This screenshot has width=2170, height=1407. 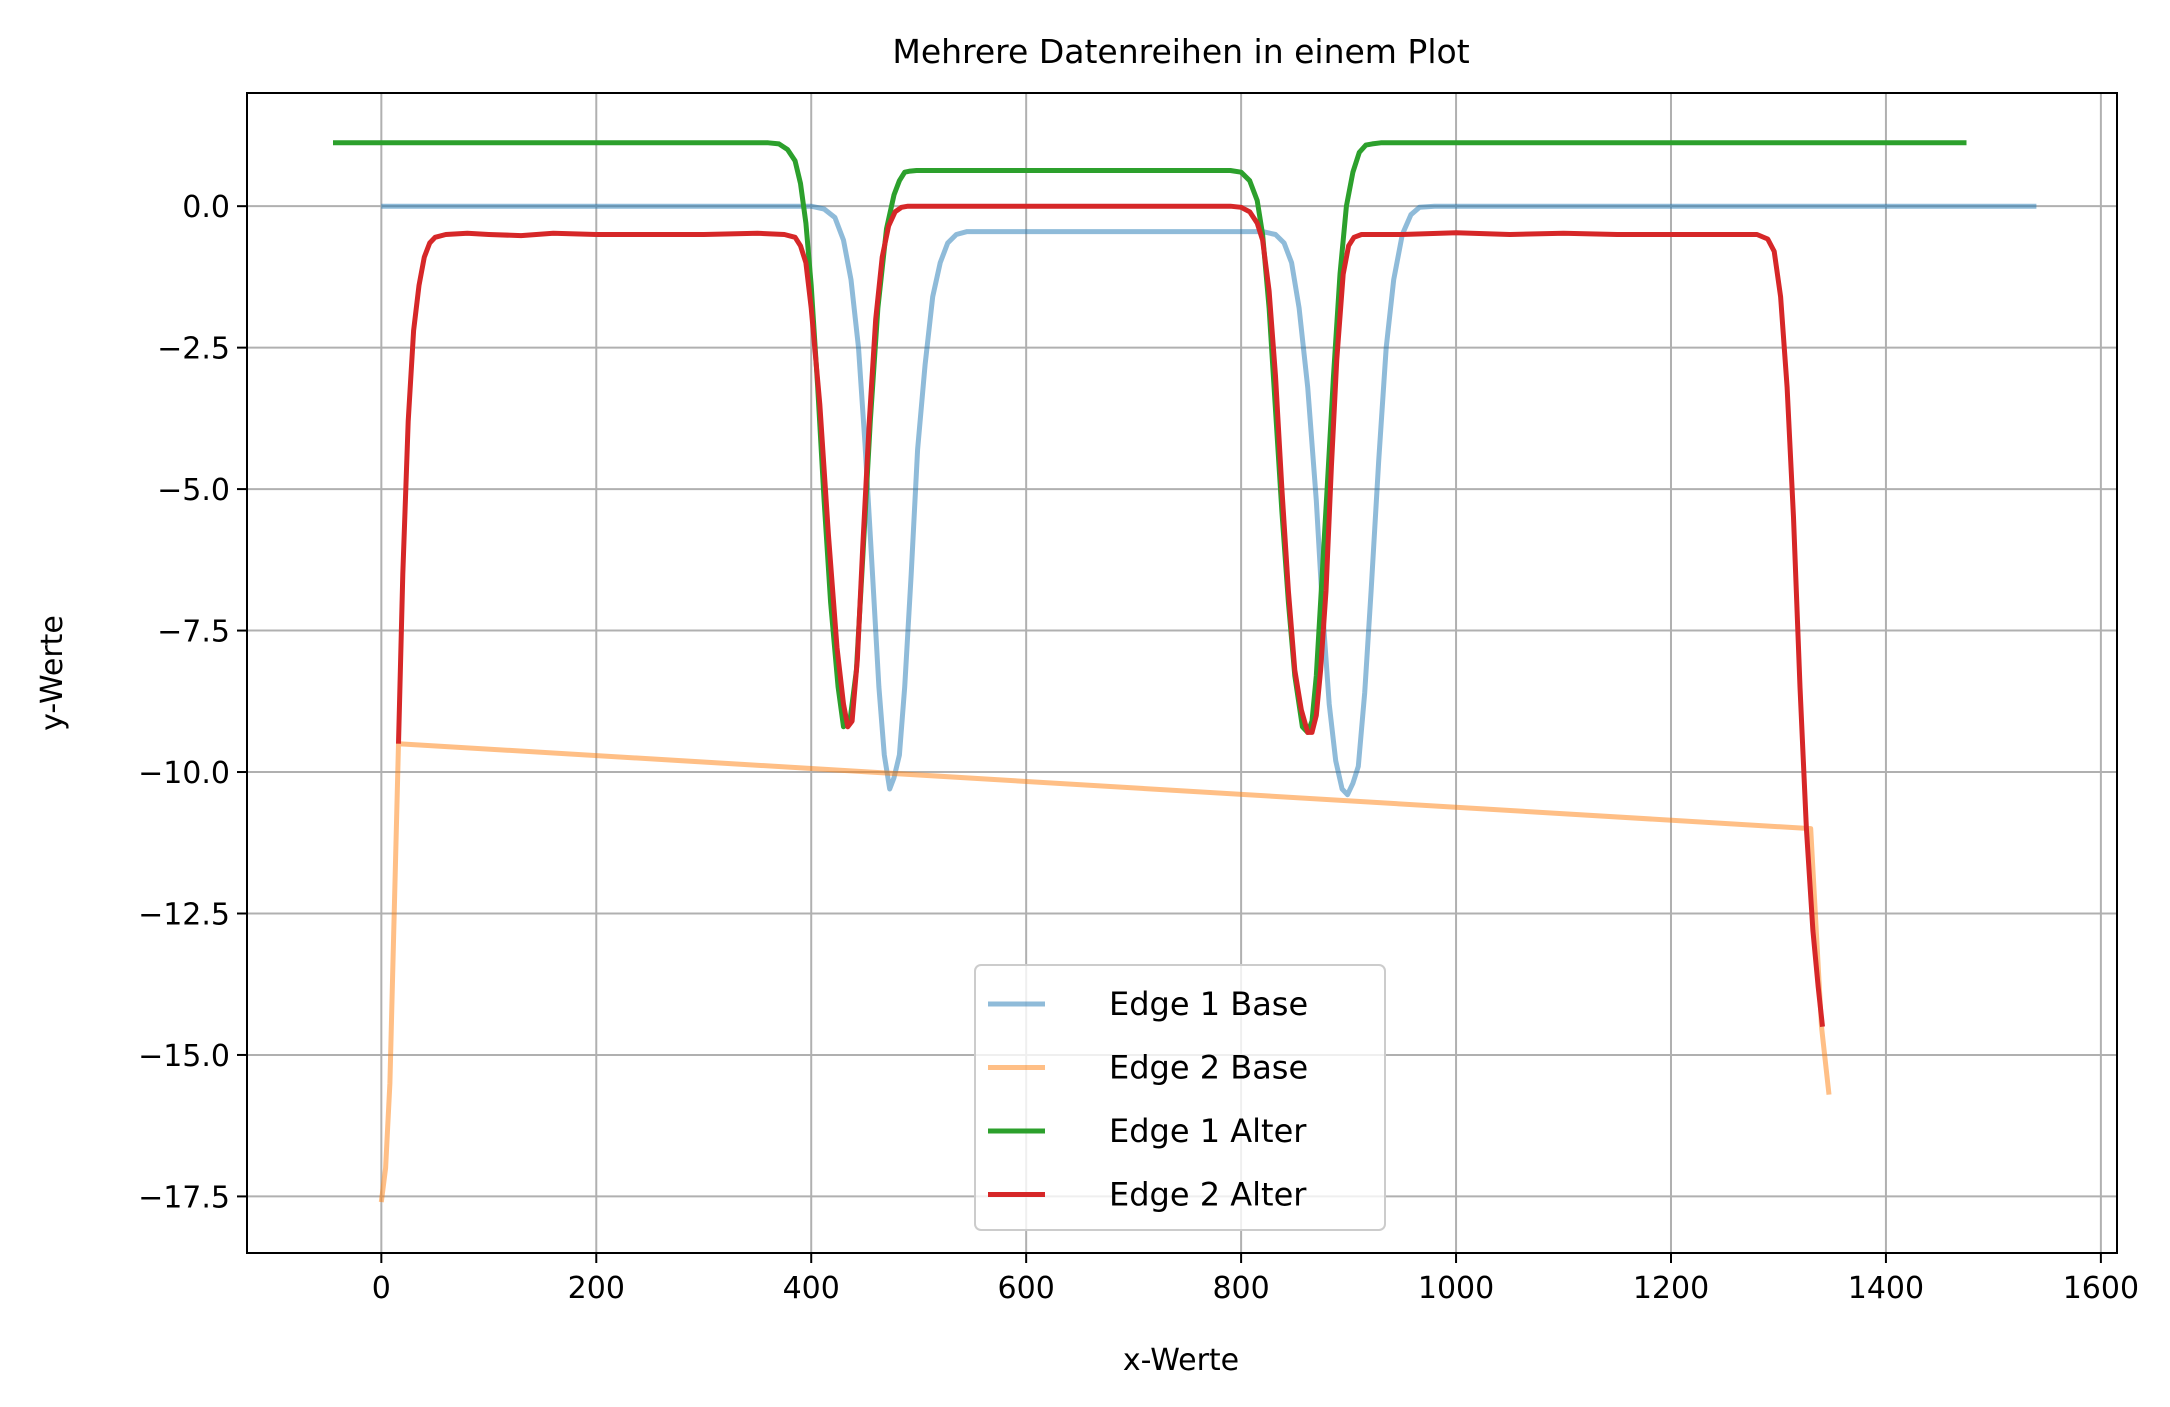 What do you see at coordinates (1181, 1360) in the screenshot?
I see `x-axis-label: x-Werte` at bounding box center [1181, 1360].